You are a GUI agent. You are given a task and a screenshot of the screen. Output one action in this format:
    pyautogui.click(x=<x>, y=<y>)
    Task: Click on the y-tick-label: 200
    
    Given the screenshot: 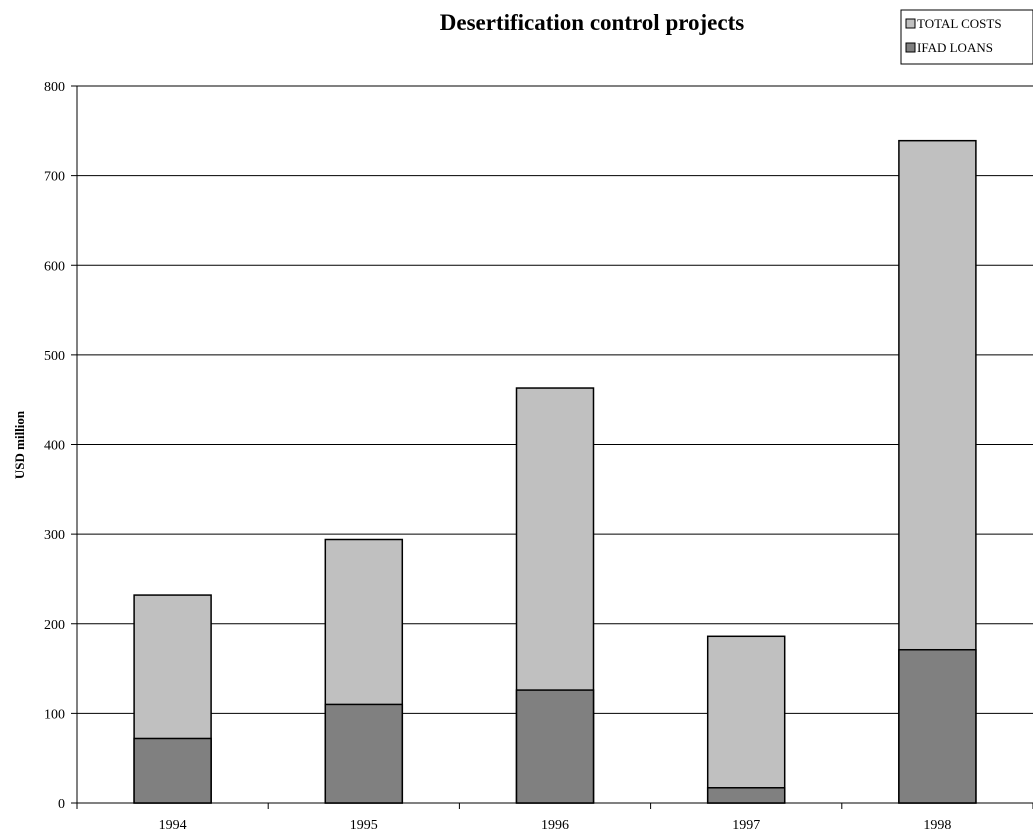 What is the action you would take?
    pyautogui.click(x=54, y=625)
    